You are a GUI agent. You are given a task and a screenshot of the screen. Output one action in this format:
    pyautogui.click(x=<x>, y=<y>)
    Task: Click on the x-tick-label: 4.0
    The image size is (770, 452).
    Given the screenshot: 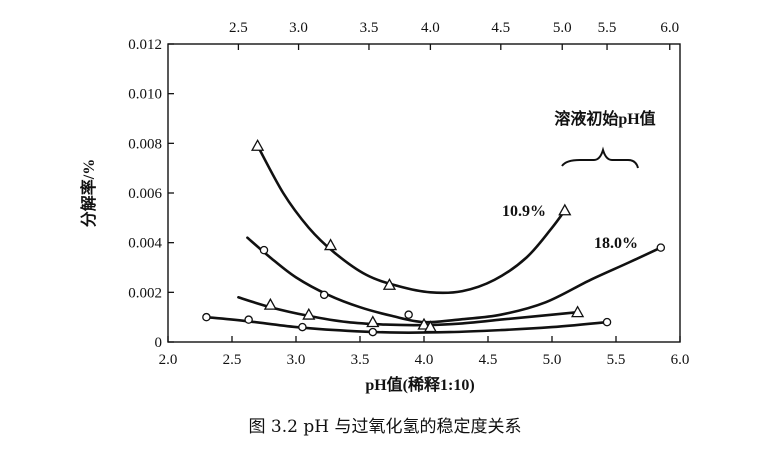 What is the action you would take?
    pyautogui.click(x=424, y=360)
    